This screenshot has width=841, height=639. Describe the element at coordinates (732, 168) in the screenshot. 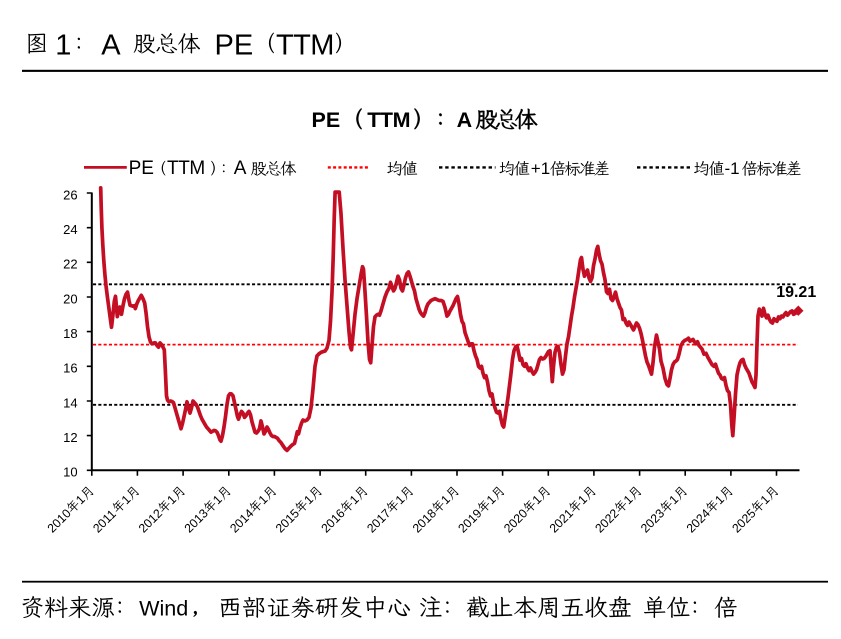

I see `svg-text: -1` at that location.